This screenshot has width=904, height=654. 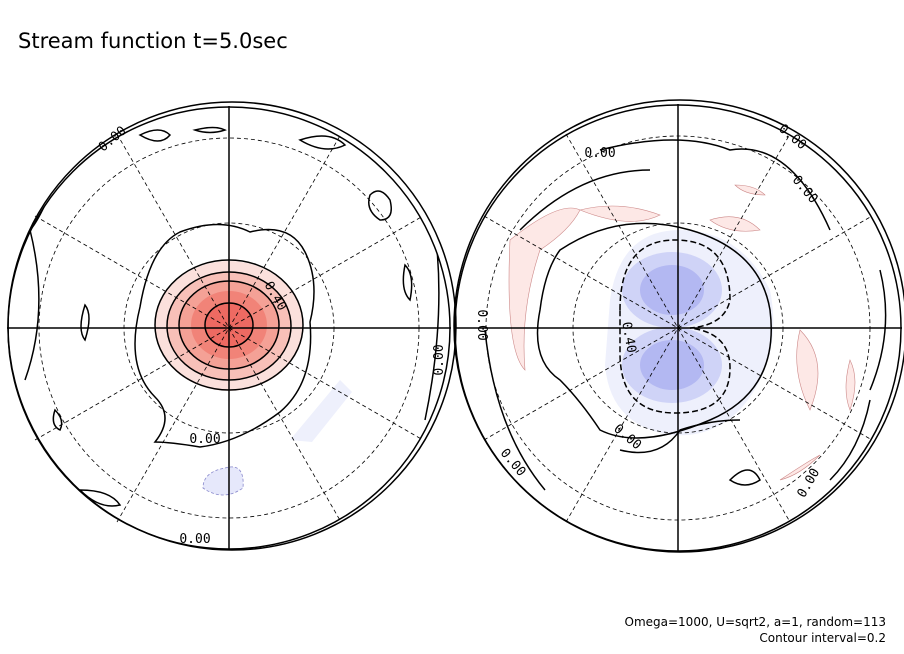 What do you see at coordinates (628, 337) in the screenshot?
I see `contour-label: 0.40` at bounding box center [628, 337].